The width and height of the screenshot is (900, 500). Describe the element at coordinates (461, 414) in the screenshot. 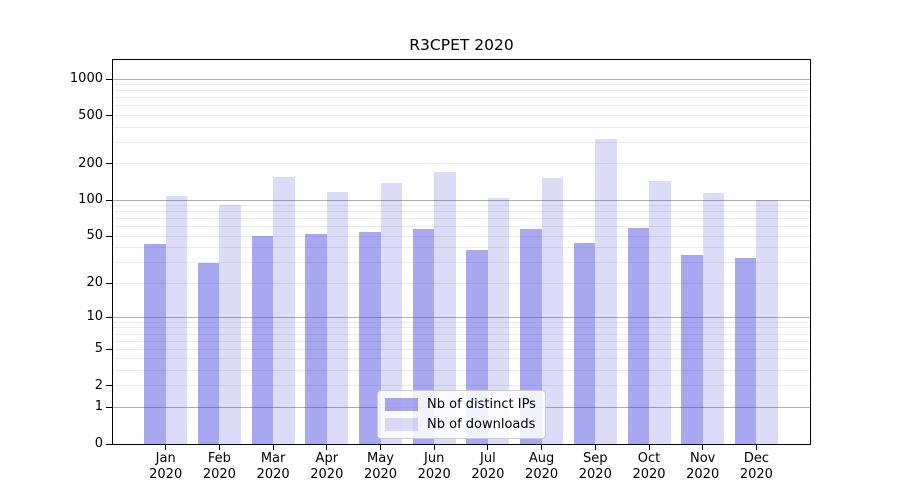

I see `legend: Nb of distinct IPs Nb of downloads` at that location.